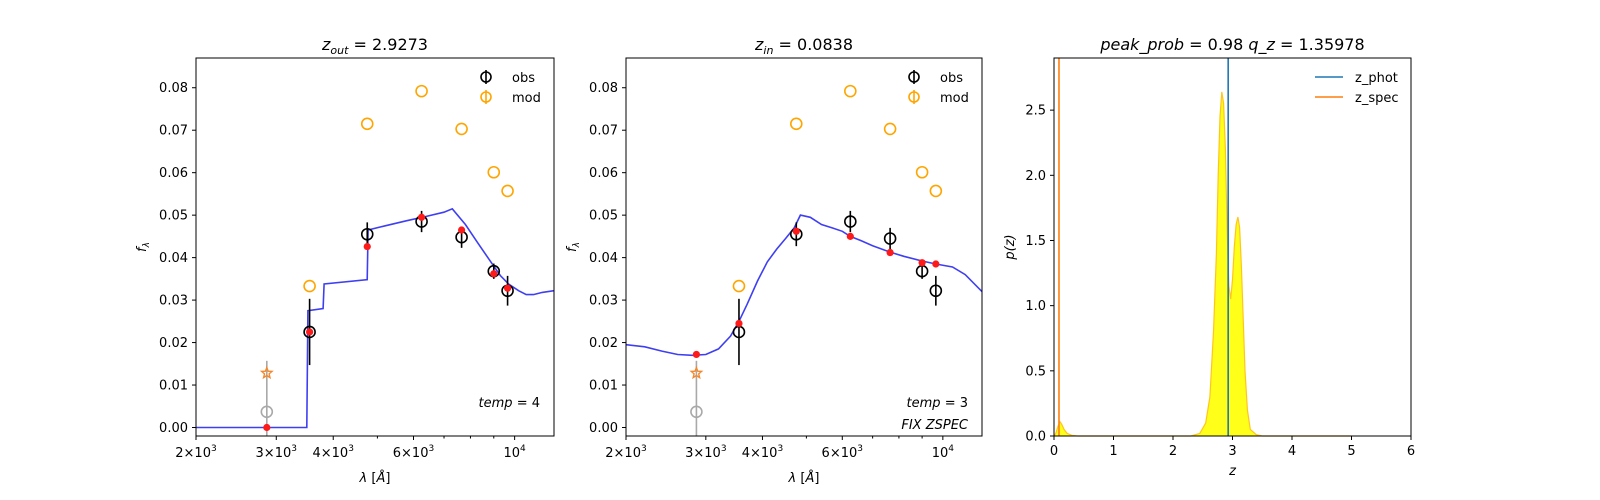 The image size is (1600, 500). What do you see at coordinates (1411, 451) in the screenshot?
I see `x-tick-label: 6` at bounding box center [1411, 451].